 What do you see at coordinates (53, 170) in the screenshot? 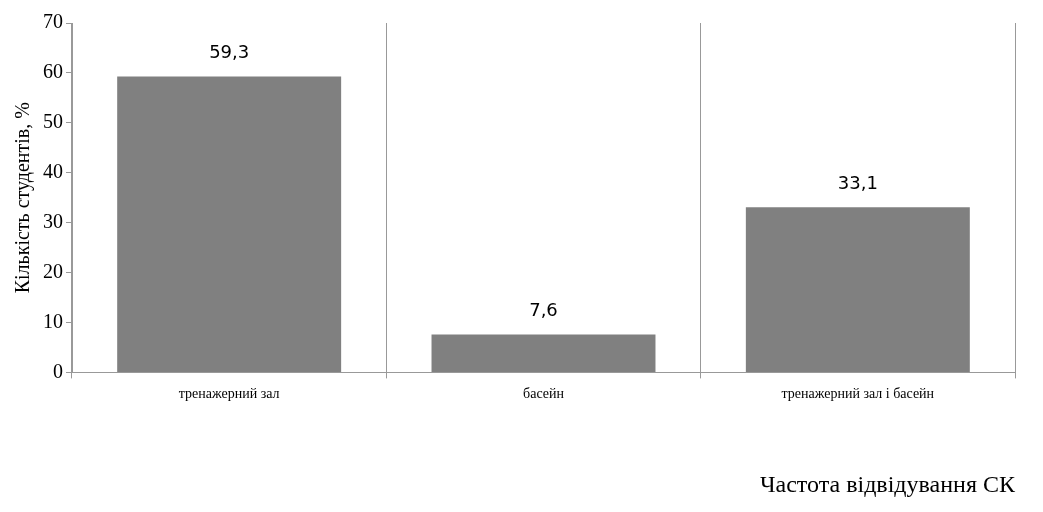
I see `y-tick-label: 40` at bounding box center [53, 170].